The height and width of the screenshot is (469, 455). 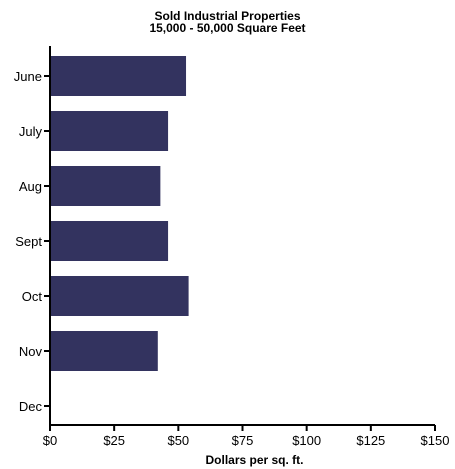 What do you see at coordinates (109, 241) in the screenshot?
I see `bar-sept` at bounding box center [109, 241].